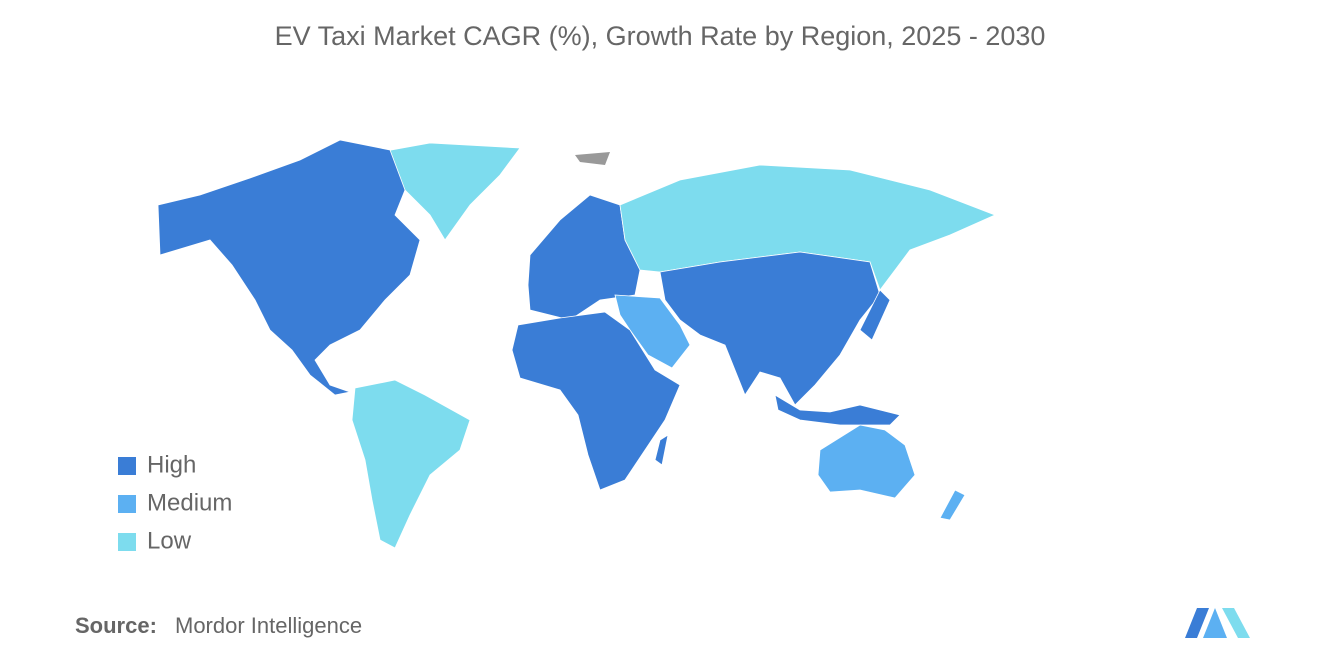 The height and width of the screenshot is (665, 1320). What do you see at coordinates (592, 158) in the screenshot?
I see `unrated-region` at bounding box center [592, 158].